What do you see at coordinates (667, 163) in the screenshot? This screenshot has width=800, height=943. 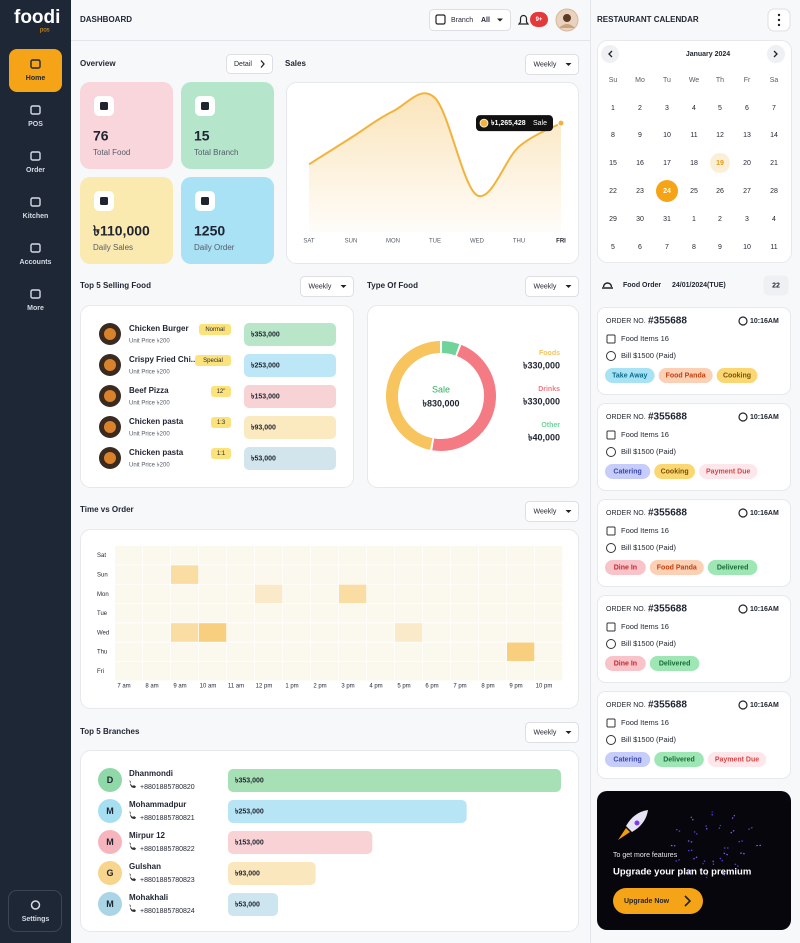 I see `calendar-day: 17` at bounding box center [667, 163].